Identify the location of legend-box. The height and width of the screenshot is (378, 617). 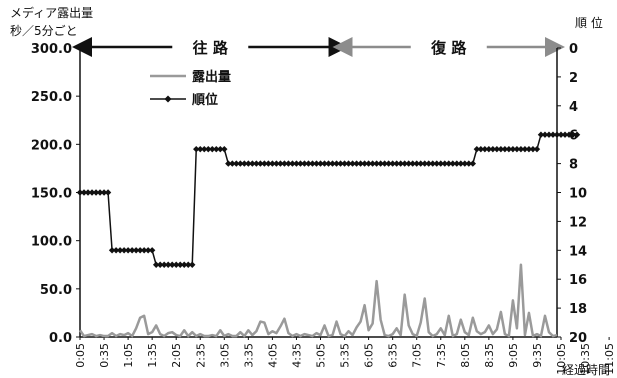
(197, 88).